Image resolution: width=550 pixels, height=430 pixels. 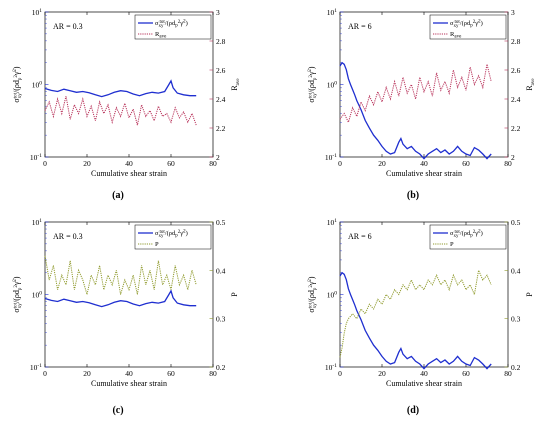 What do you see at coordinates (413, 195) in the screenshot?
I see `panel-label: (b)` at bounding box center [413, 195].